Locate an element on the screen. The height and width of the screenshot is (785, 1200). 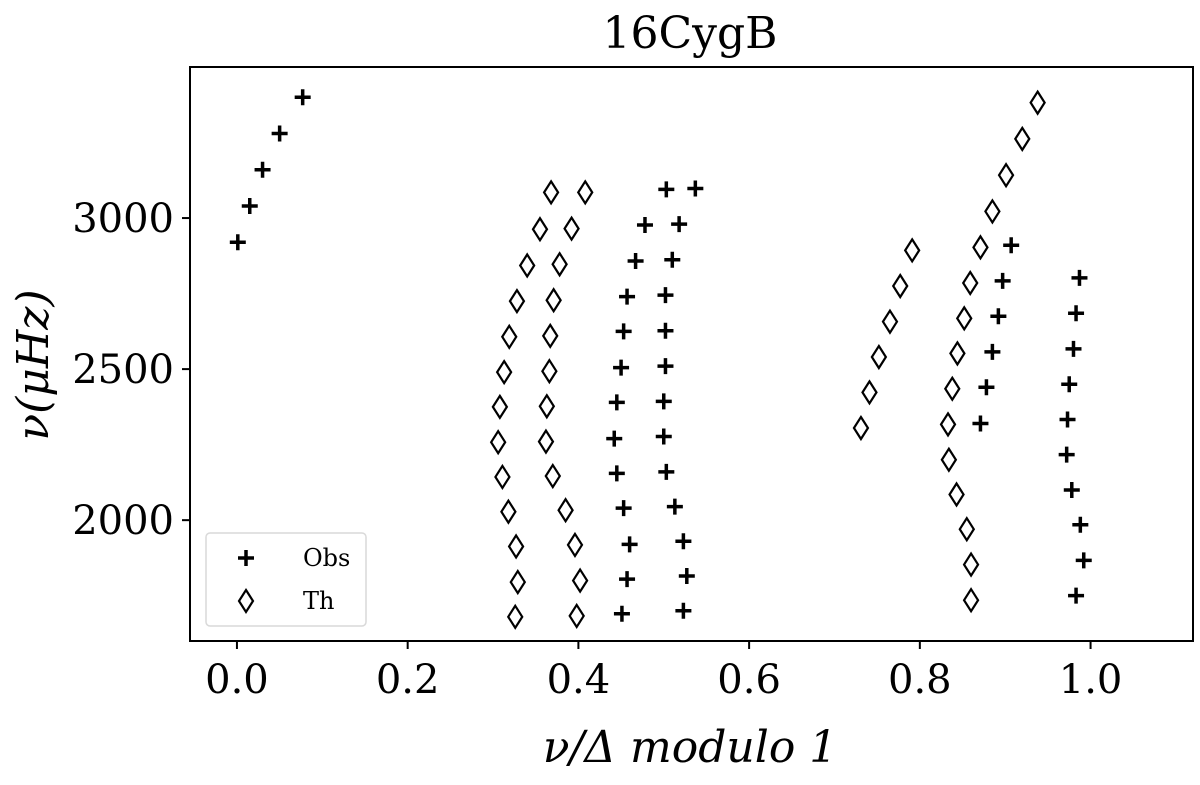
x-tick-label: 0.4 is located at coordinates (579, 680).